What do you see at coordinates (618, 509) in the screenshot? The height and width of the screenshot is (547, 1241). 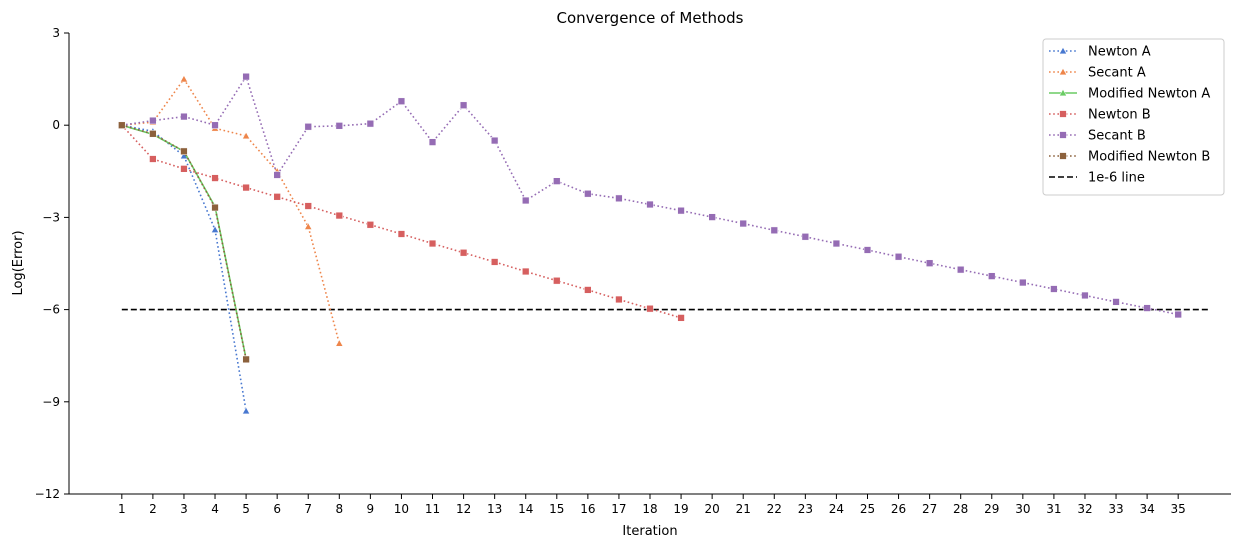 I see `x-tick-label: 17` at bounding box center [618, 509].